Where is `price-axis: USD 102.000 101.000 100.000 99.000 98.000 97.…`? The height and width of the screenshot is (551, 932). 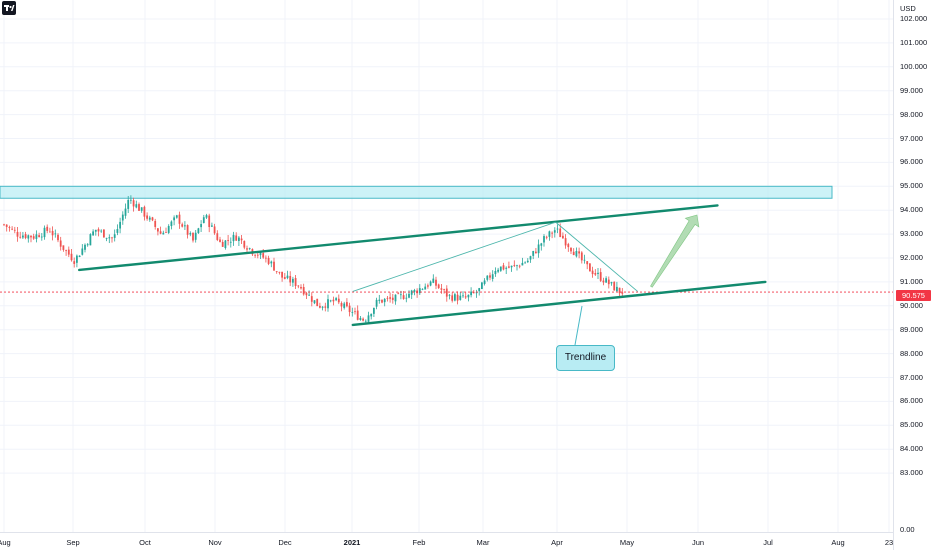
price-axis: USD 102.000 101.000 100.000 99.000 98.000 97.… is located at coordinates (912, 275).